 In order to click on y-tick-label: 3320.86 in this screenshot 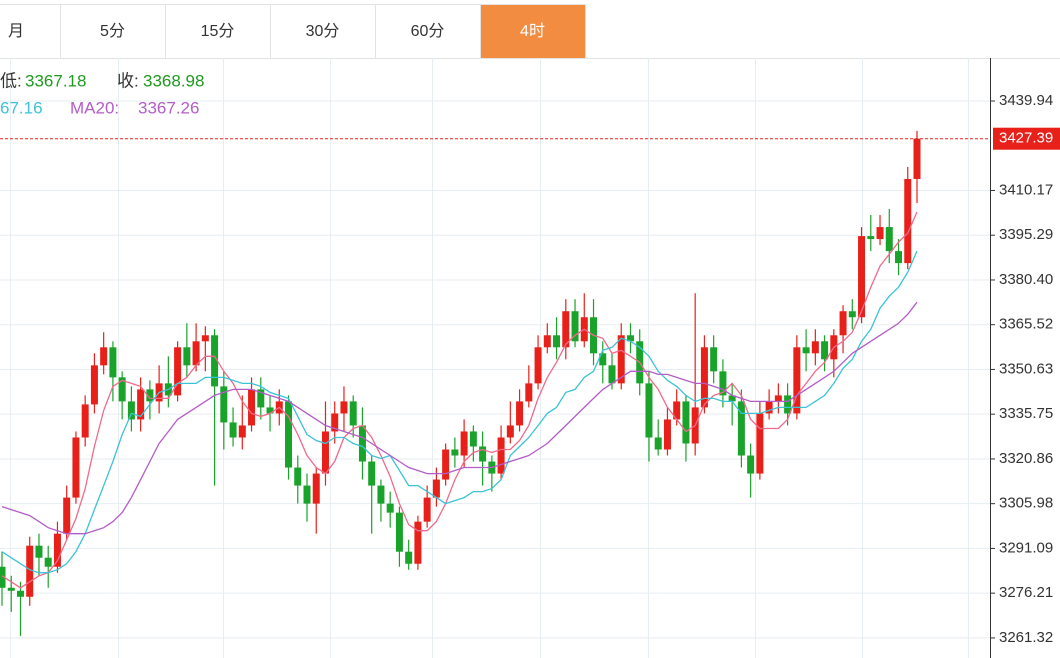, I will do `click(1026, 458)`.